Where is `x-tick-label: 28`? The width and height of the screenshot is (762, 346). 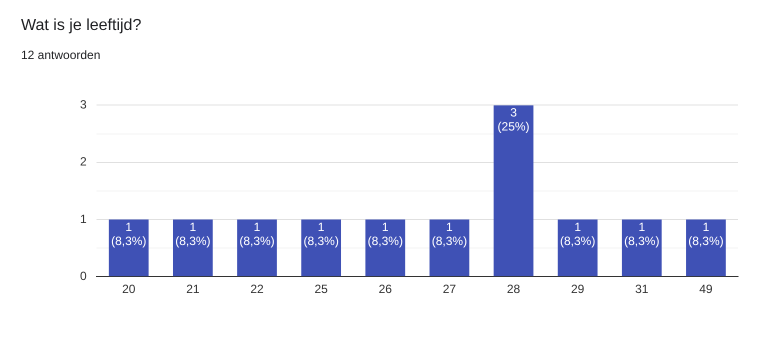 x-tick-label: 28 is located at coordinates (513, 289).